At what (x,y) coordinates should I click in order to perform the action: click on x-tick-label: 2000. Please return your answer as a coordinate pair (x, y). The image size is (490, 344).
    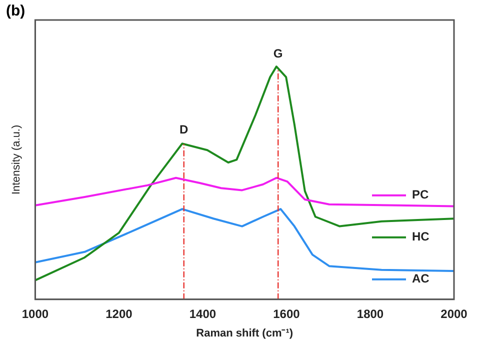
    Looking at the image, I should click on (454, 313).